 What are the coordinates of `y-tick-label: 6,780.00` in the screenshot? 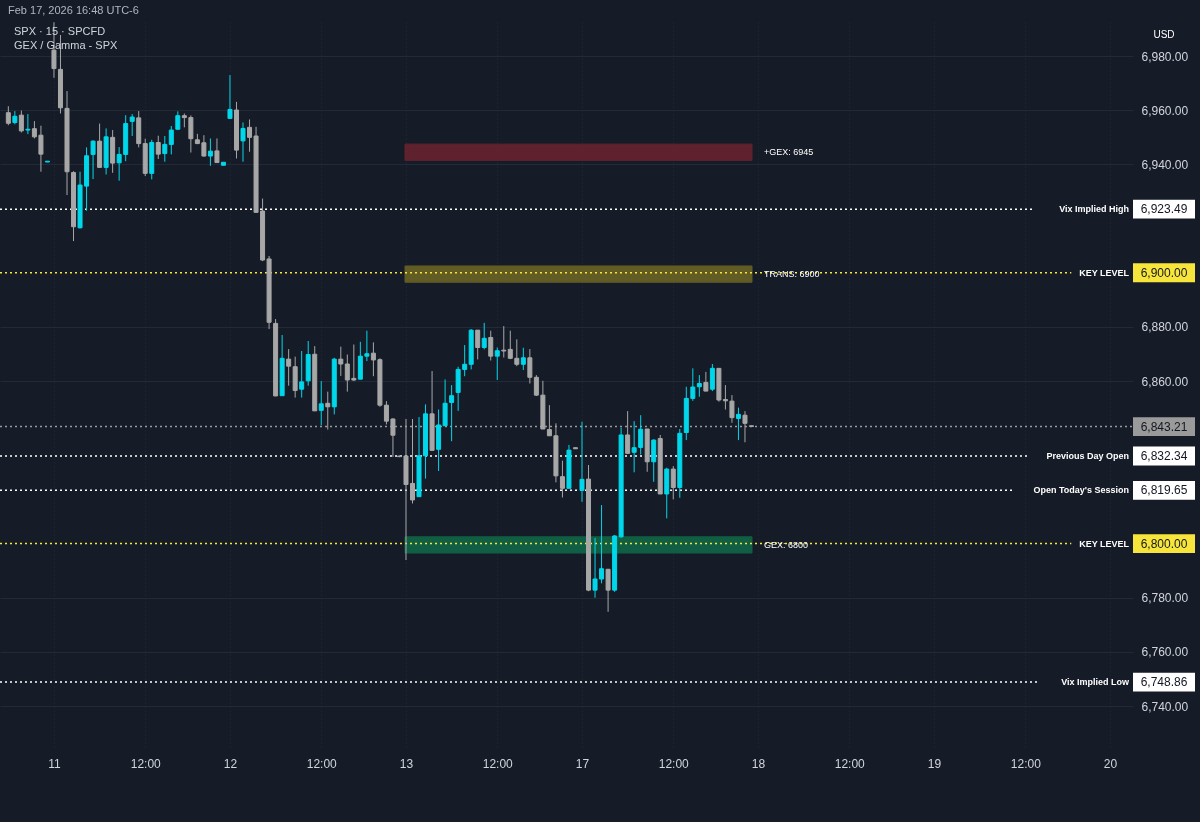 It's located at (1165, 598).